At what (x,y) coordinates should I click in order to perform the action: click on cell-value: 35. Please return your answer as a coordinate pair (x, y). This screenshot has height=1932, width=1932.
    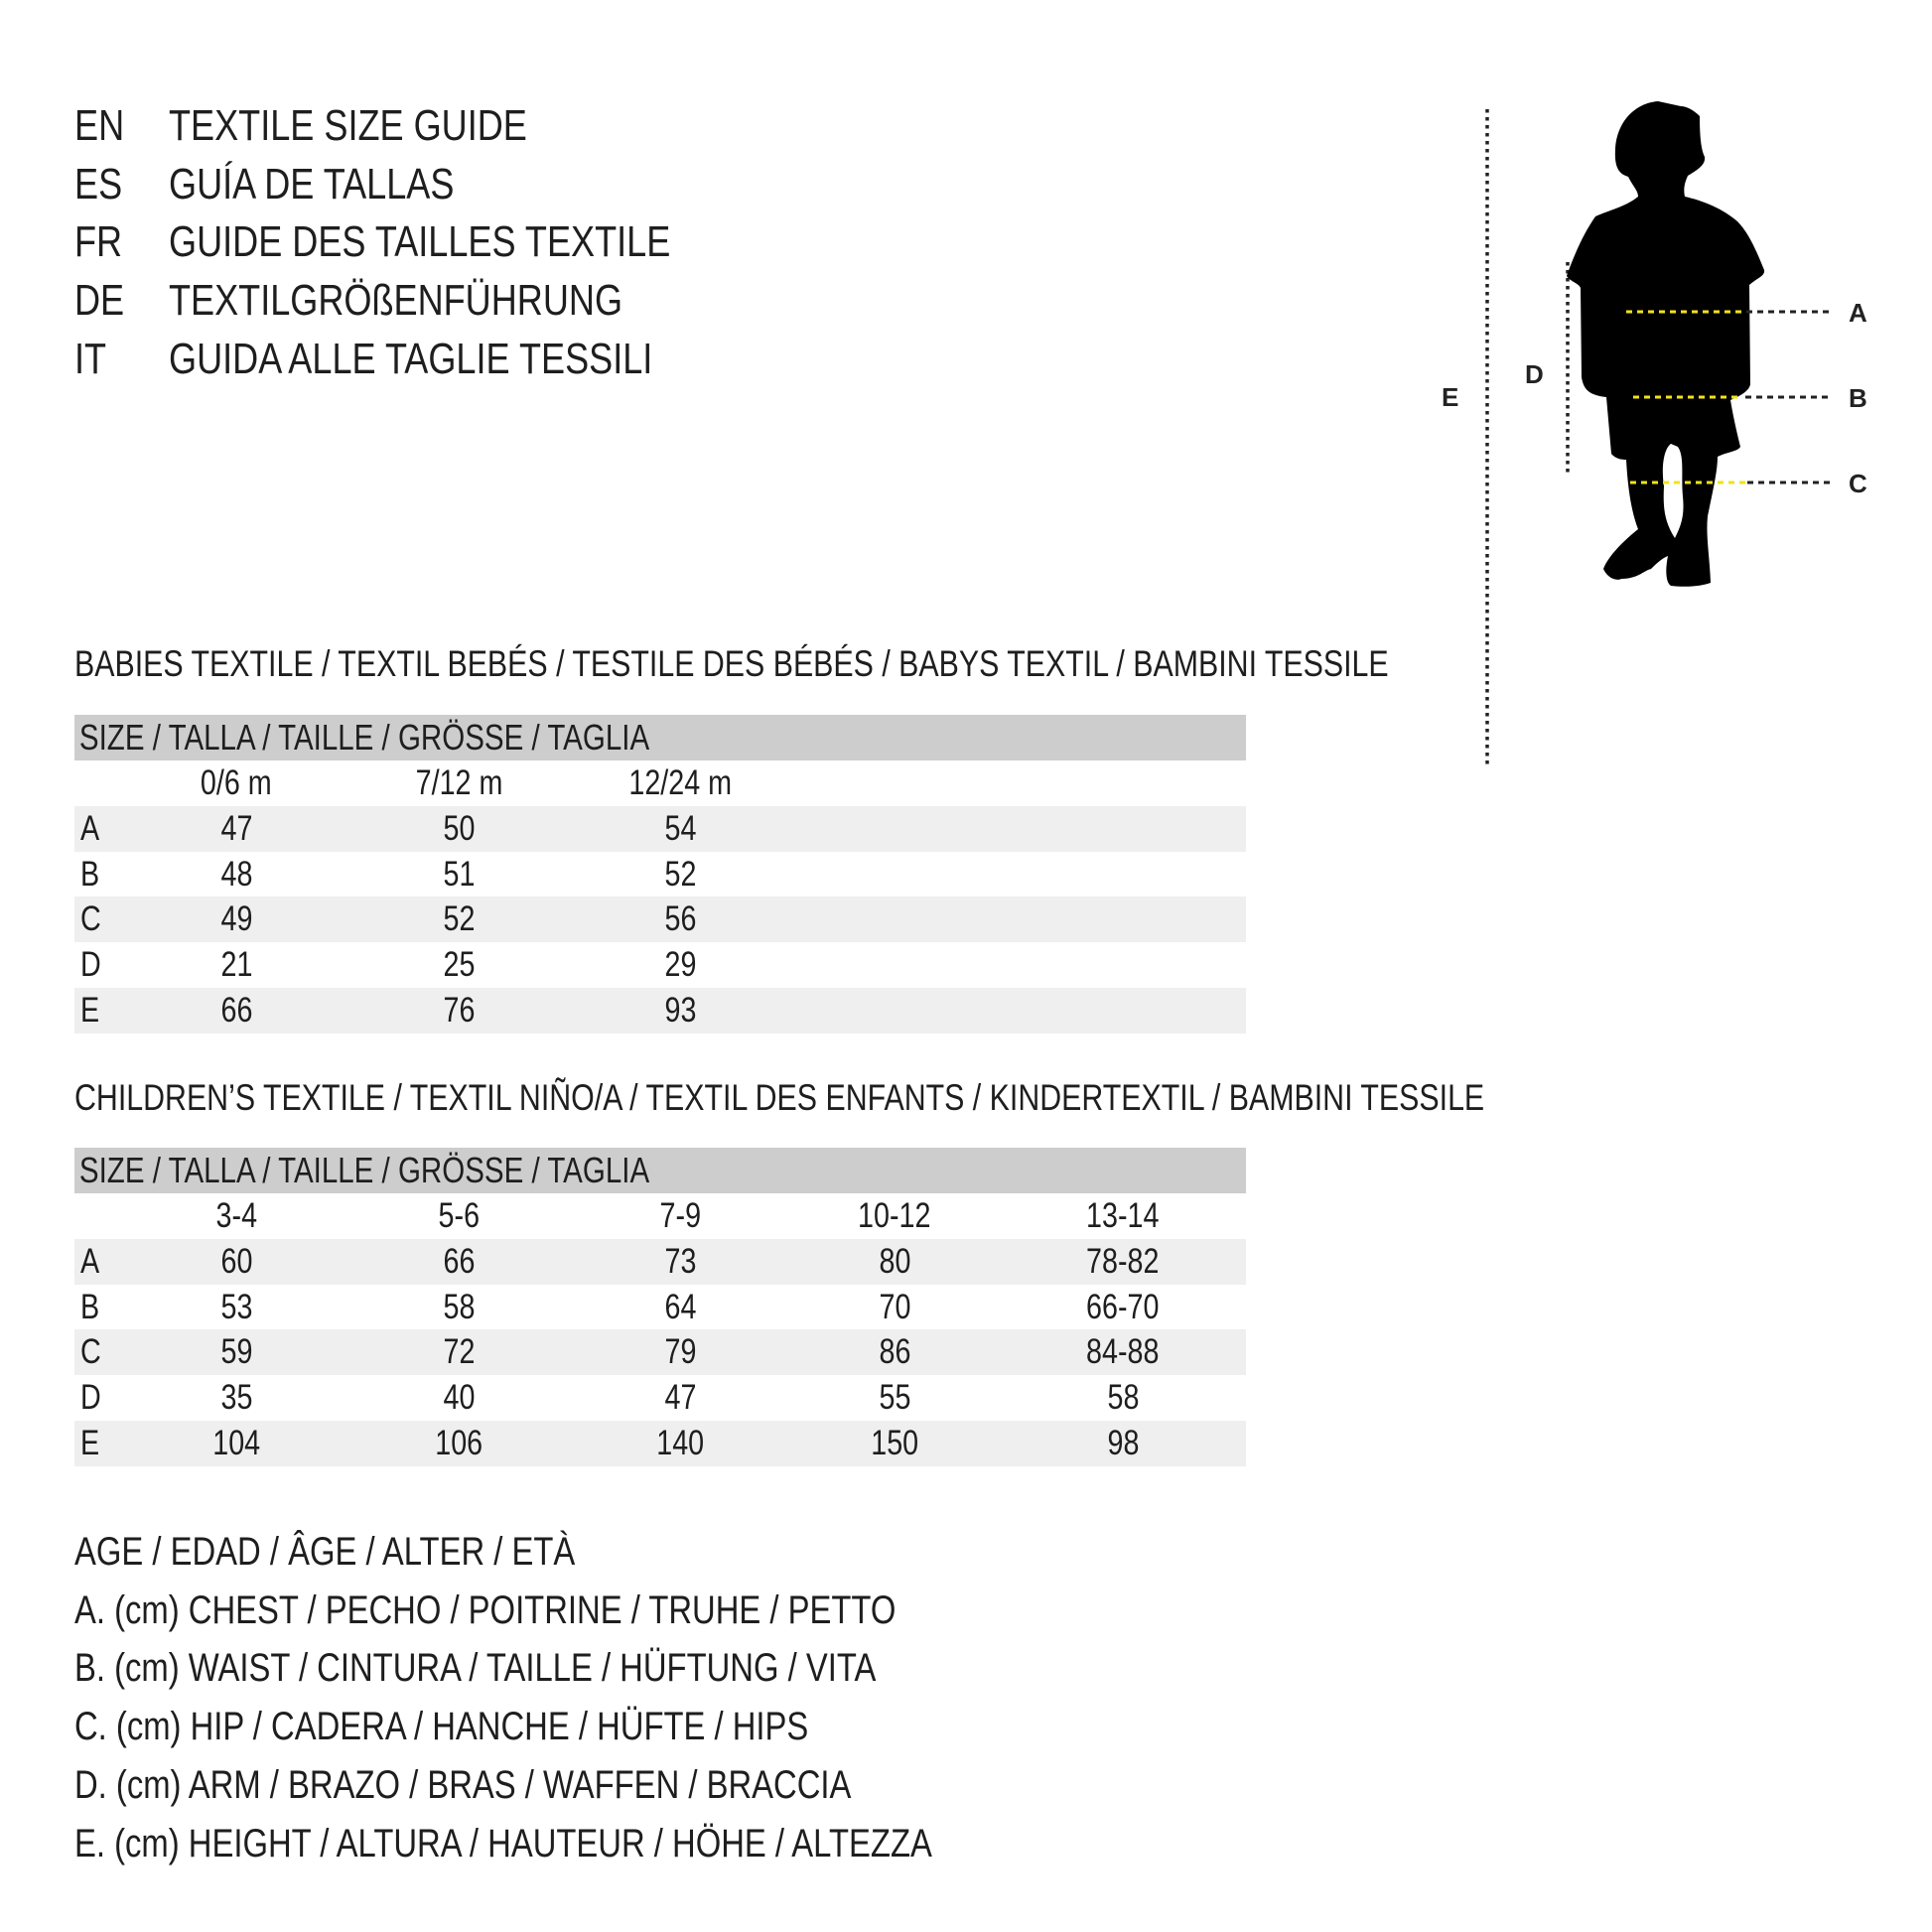
    Looking at the image, I should click on (236, 1398).